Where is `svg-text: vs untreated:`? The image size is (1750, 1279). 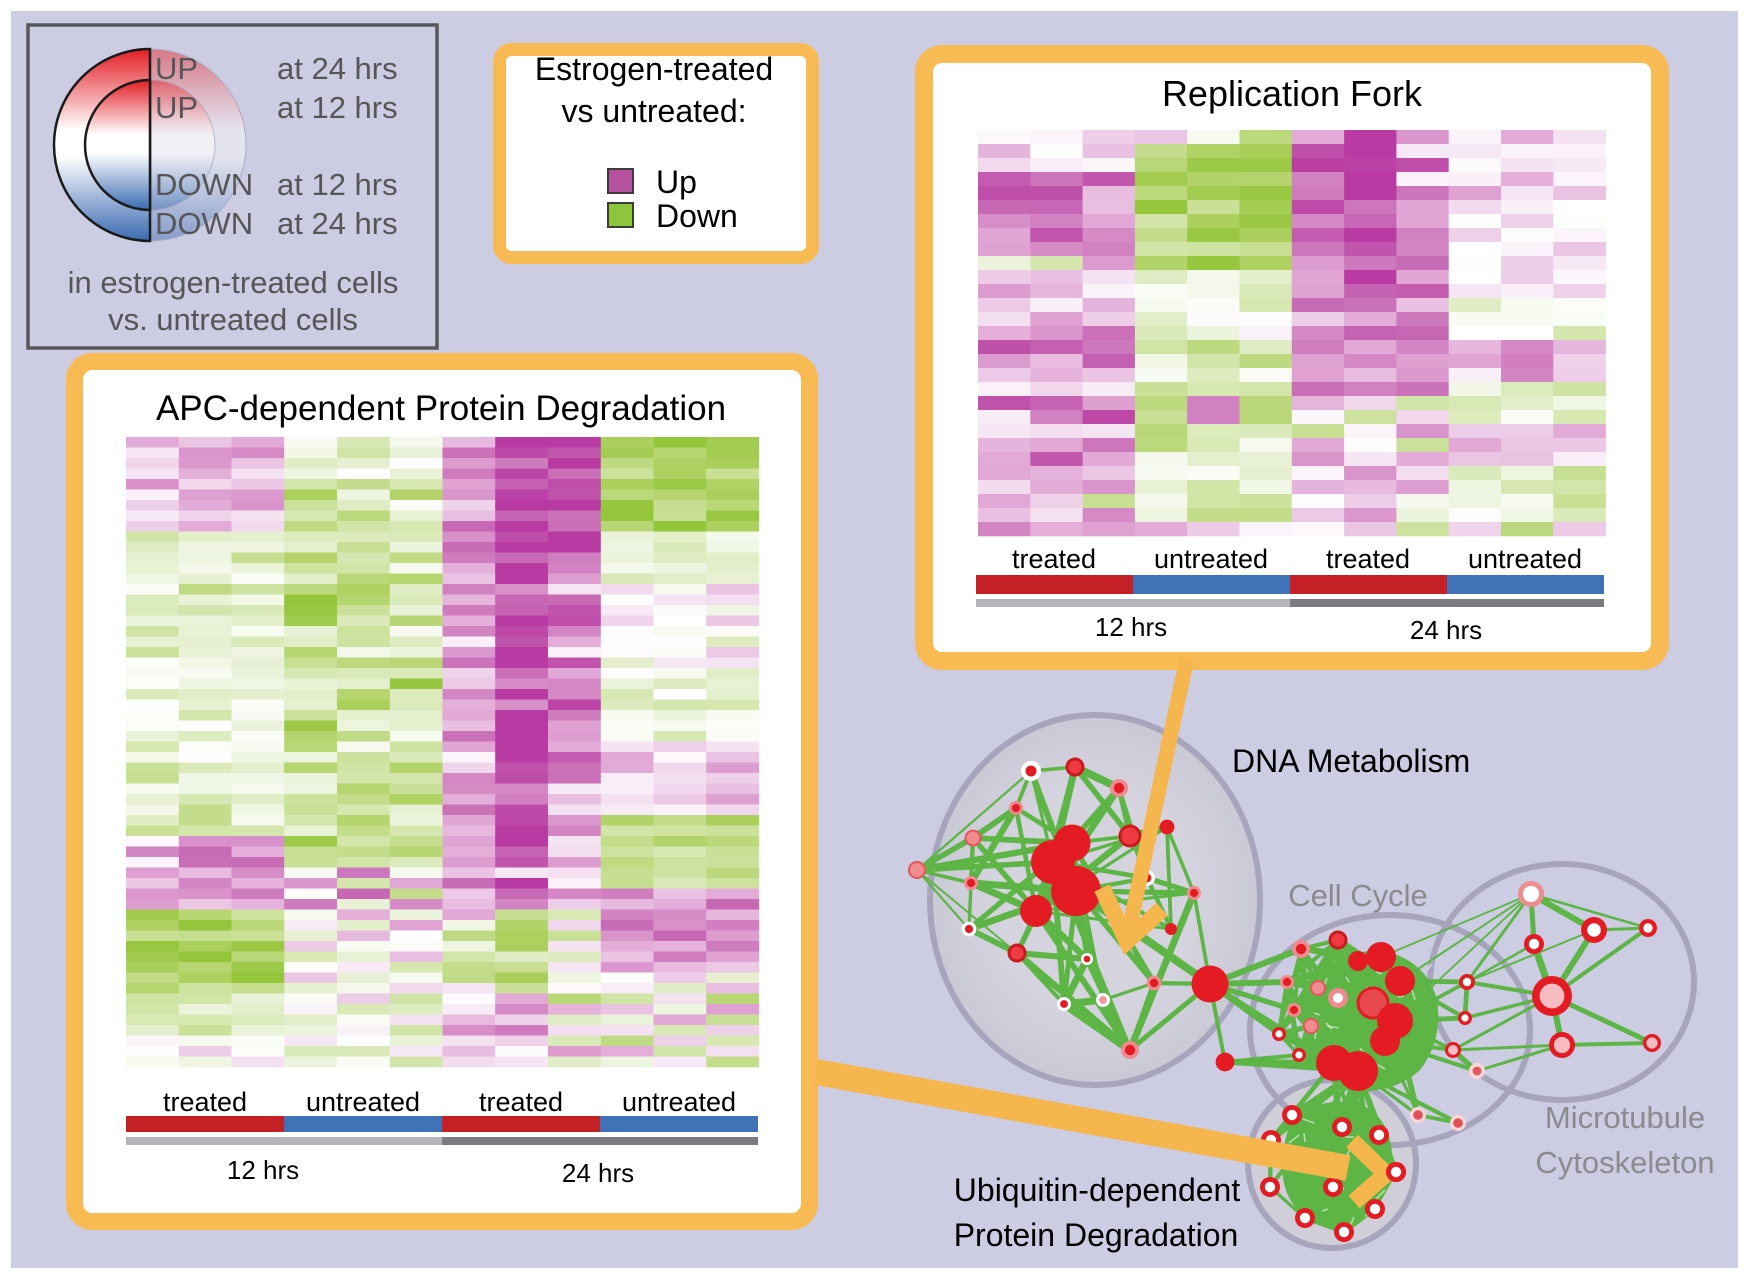 svg-text: vs untreated: is located at coordinates (654, 111).